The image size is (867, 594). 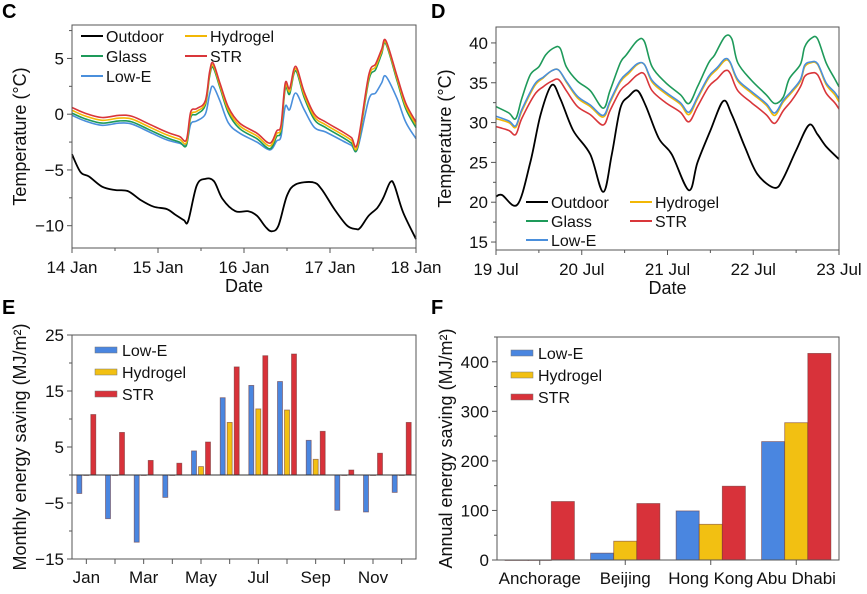 What do you see at coordinates (201, 577) in the screenshot?
I see `x-tick-label: May` at bounding box center [201, 577].